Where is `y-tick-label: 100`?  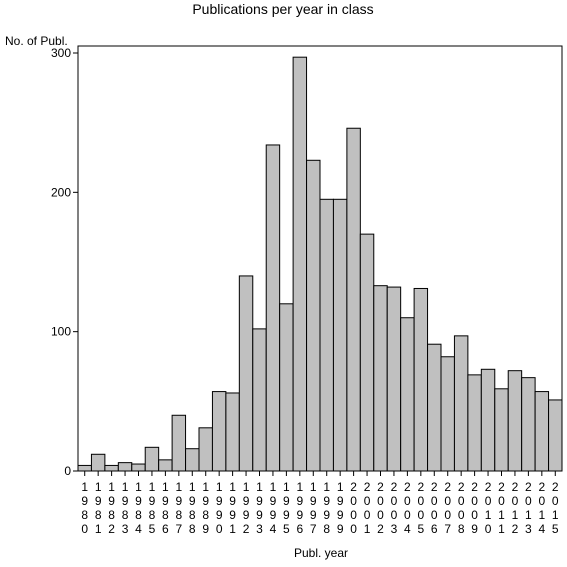
y-tick-label: 100 is located at coordinates (61, 332).